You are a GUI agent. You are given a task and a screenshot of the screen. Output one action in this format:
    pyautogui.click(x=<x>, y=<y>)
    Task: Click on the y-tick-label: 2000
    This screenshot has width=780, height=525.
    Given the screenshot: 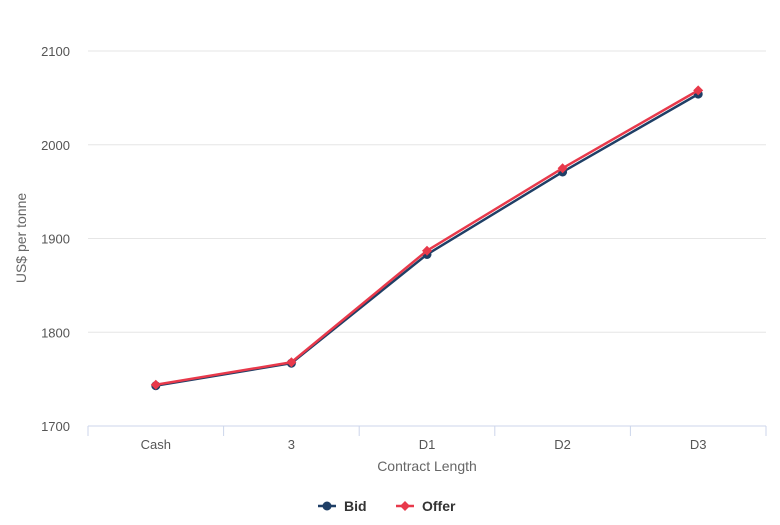 What is the action you would take?
    pyautogui.click(x=55, y=145)
    